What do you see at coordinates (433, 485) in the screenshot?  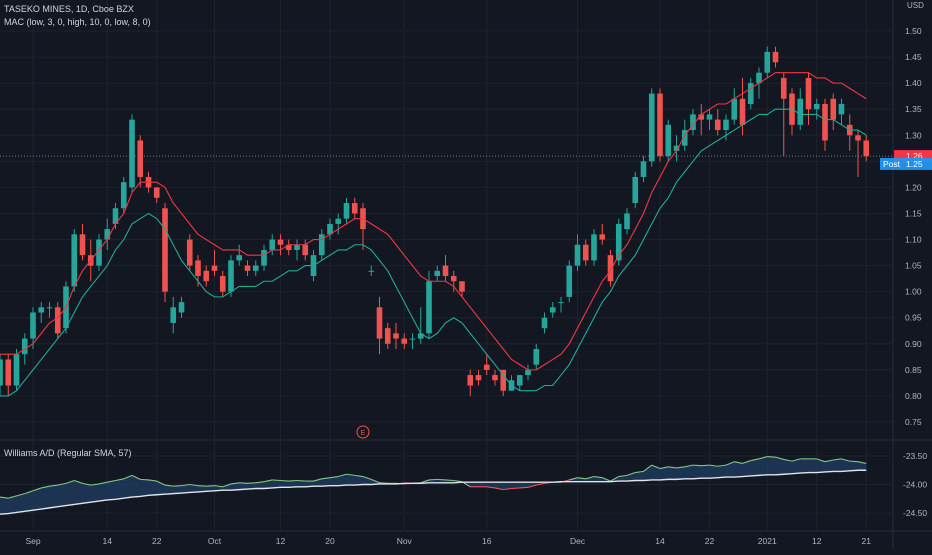 I see `williams-ad-pane` at bounding box center [433, 485].